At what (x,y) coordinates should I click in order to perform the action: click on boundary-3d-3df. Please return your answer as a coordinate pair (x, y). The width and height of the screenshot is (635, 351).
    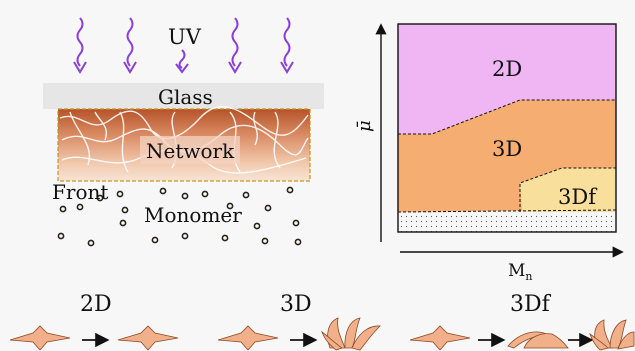
    Looking at the image, I should click on (567, 189).